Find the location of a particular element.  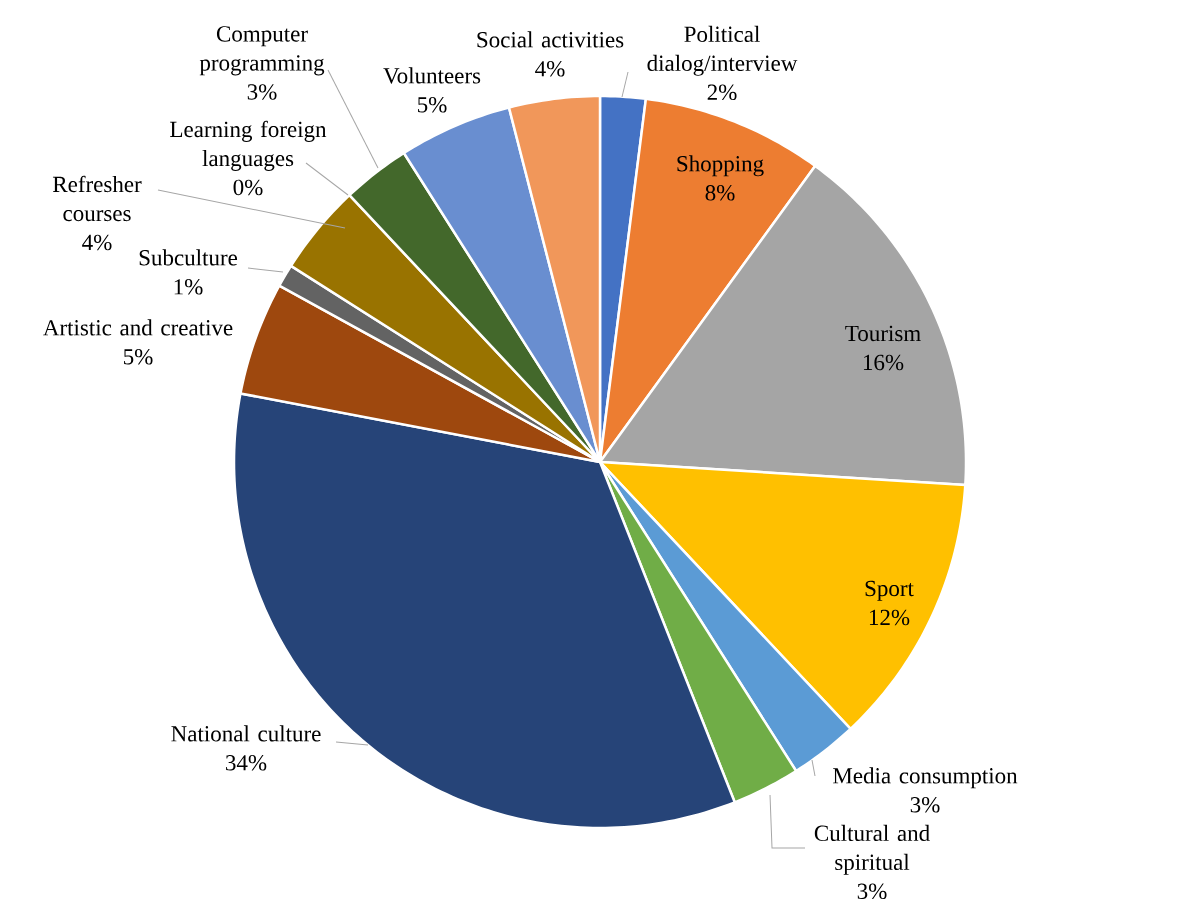

slice-label: Sport is located at coordinates (889, 590).